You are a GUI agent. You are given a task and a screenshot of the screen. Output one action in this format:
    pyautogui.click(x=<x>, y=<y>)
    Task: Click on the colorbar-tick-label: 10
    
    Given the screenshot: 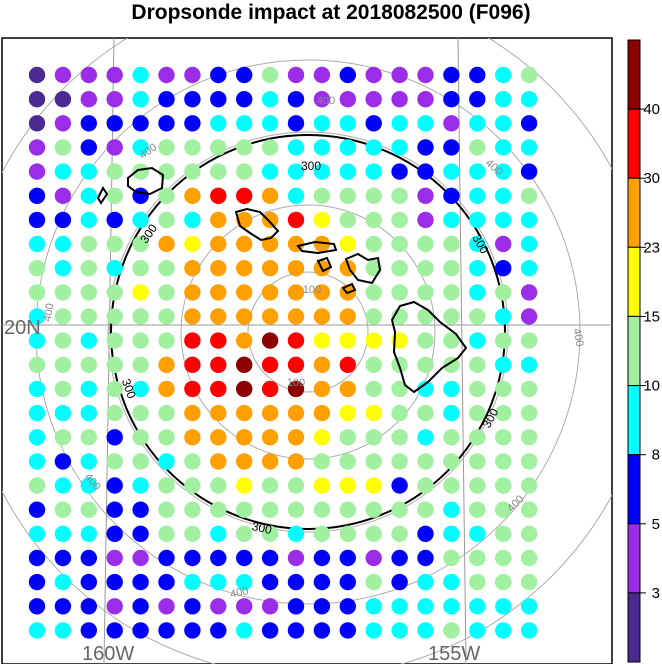 What is the action you would take?
    pyautogui.click(x=651, y=386)
    